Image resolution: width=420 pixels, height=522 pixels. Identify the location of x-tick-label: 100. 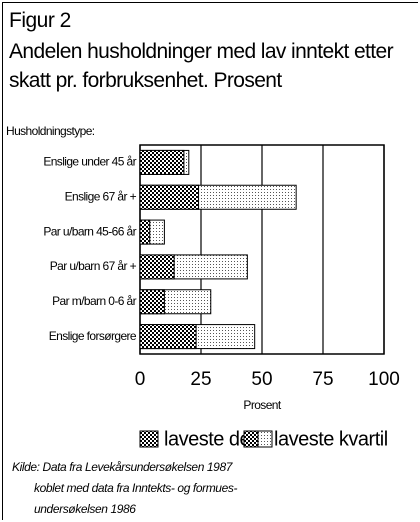
(384, 379).